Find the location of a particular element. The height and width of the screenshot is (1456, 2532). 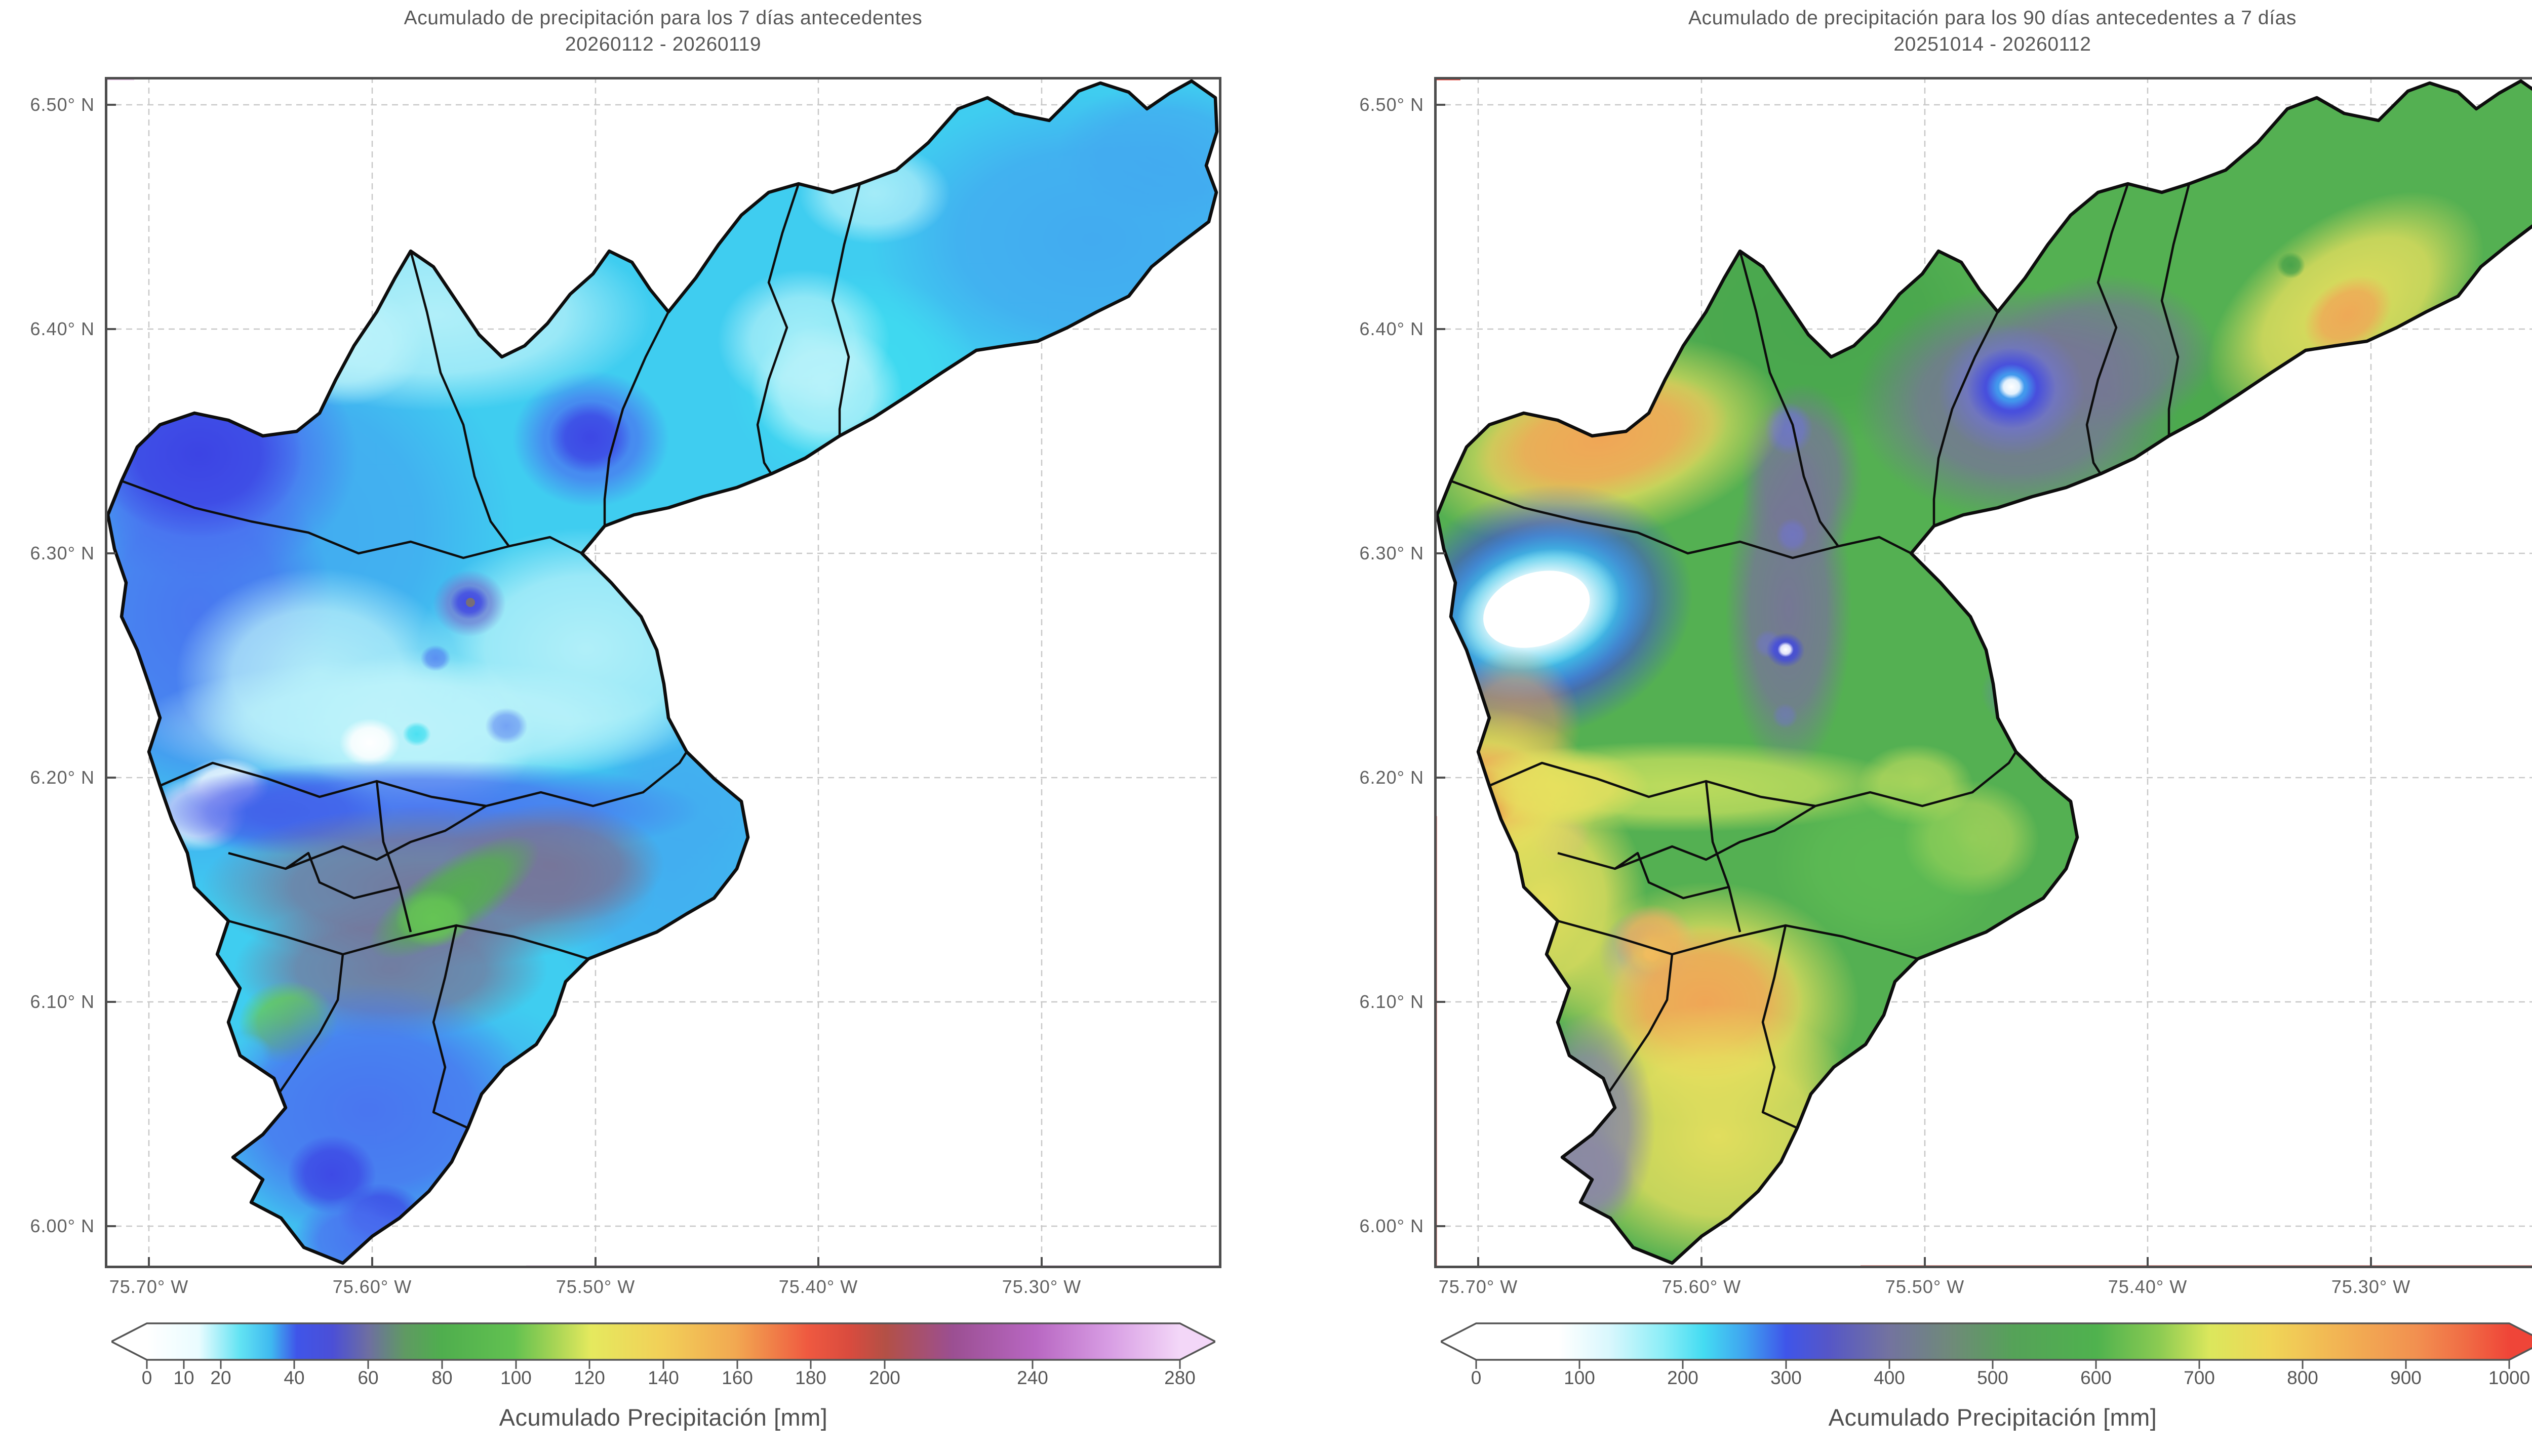

cb-tick: 10 is located at coordinates (183, 1377).